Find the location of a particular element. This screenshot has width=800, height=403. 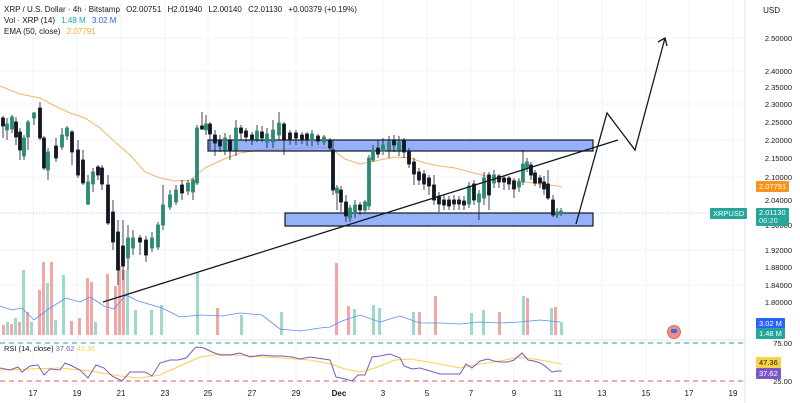

projection-path is located at coordinates (620, 131).